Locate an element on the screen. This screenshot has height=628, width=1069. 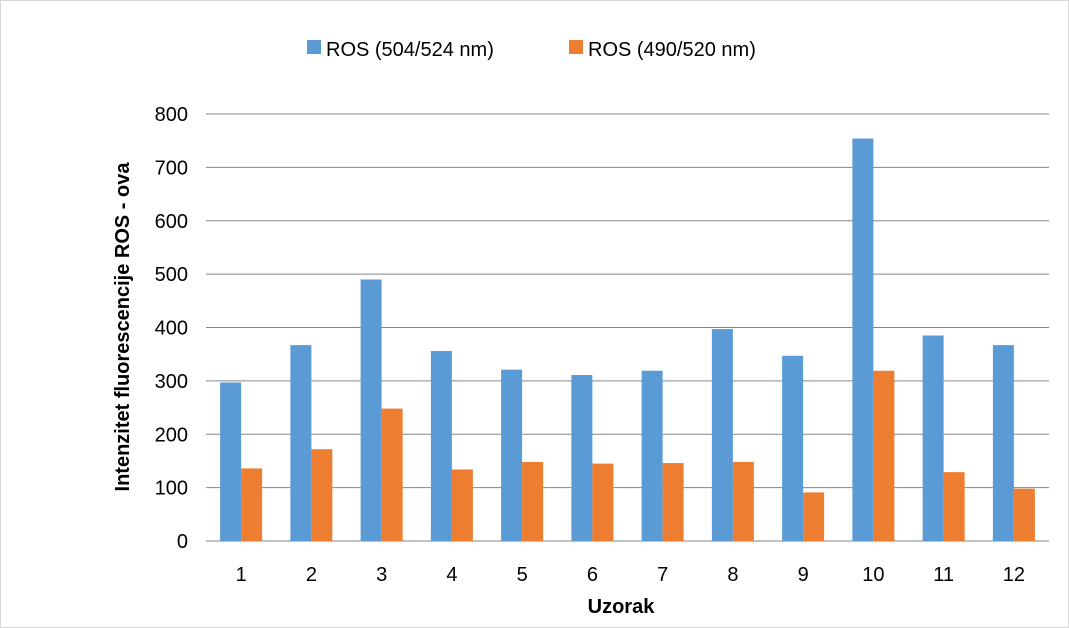
y-tick-label: 400 is located at coordinates (171, 329).